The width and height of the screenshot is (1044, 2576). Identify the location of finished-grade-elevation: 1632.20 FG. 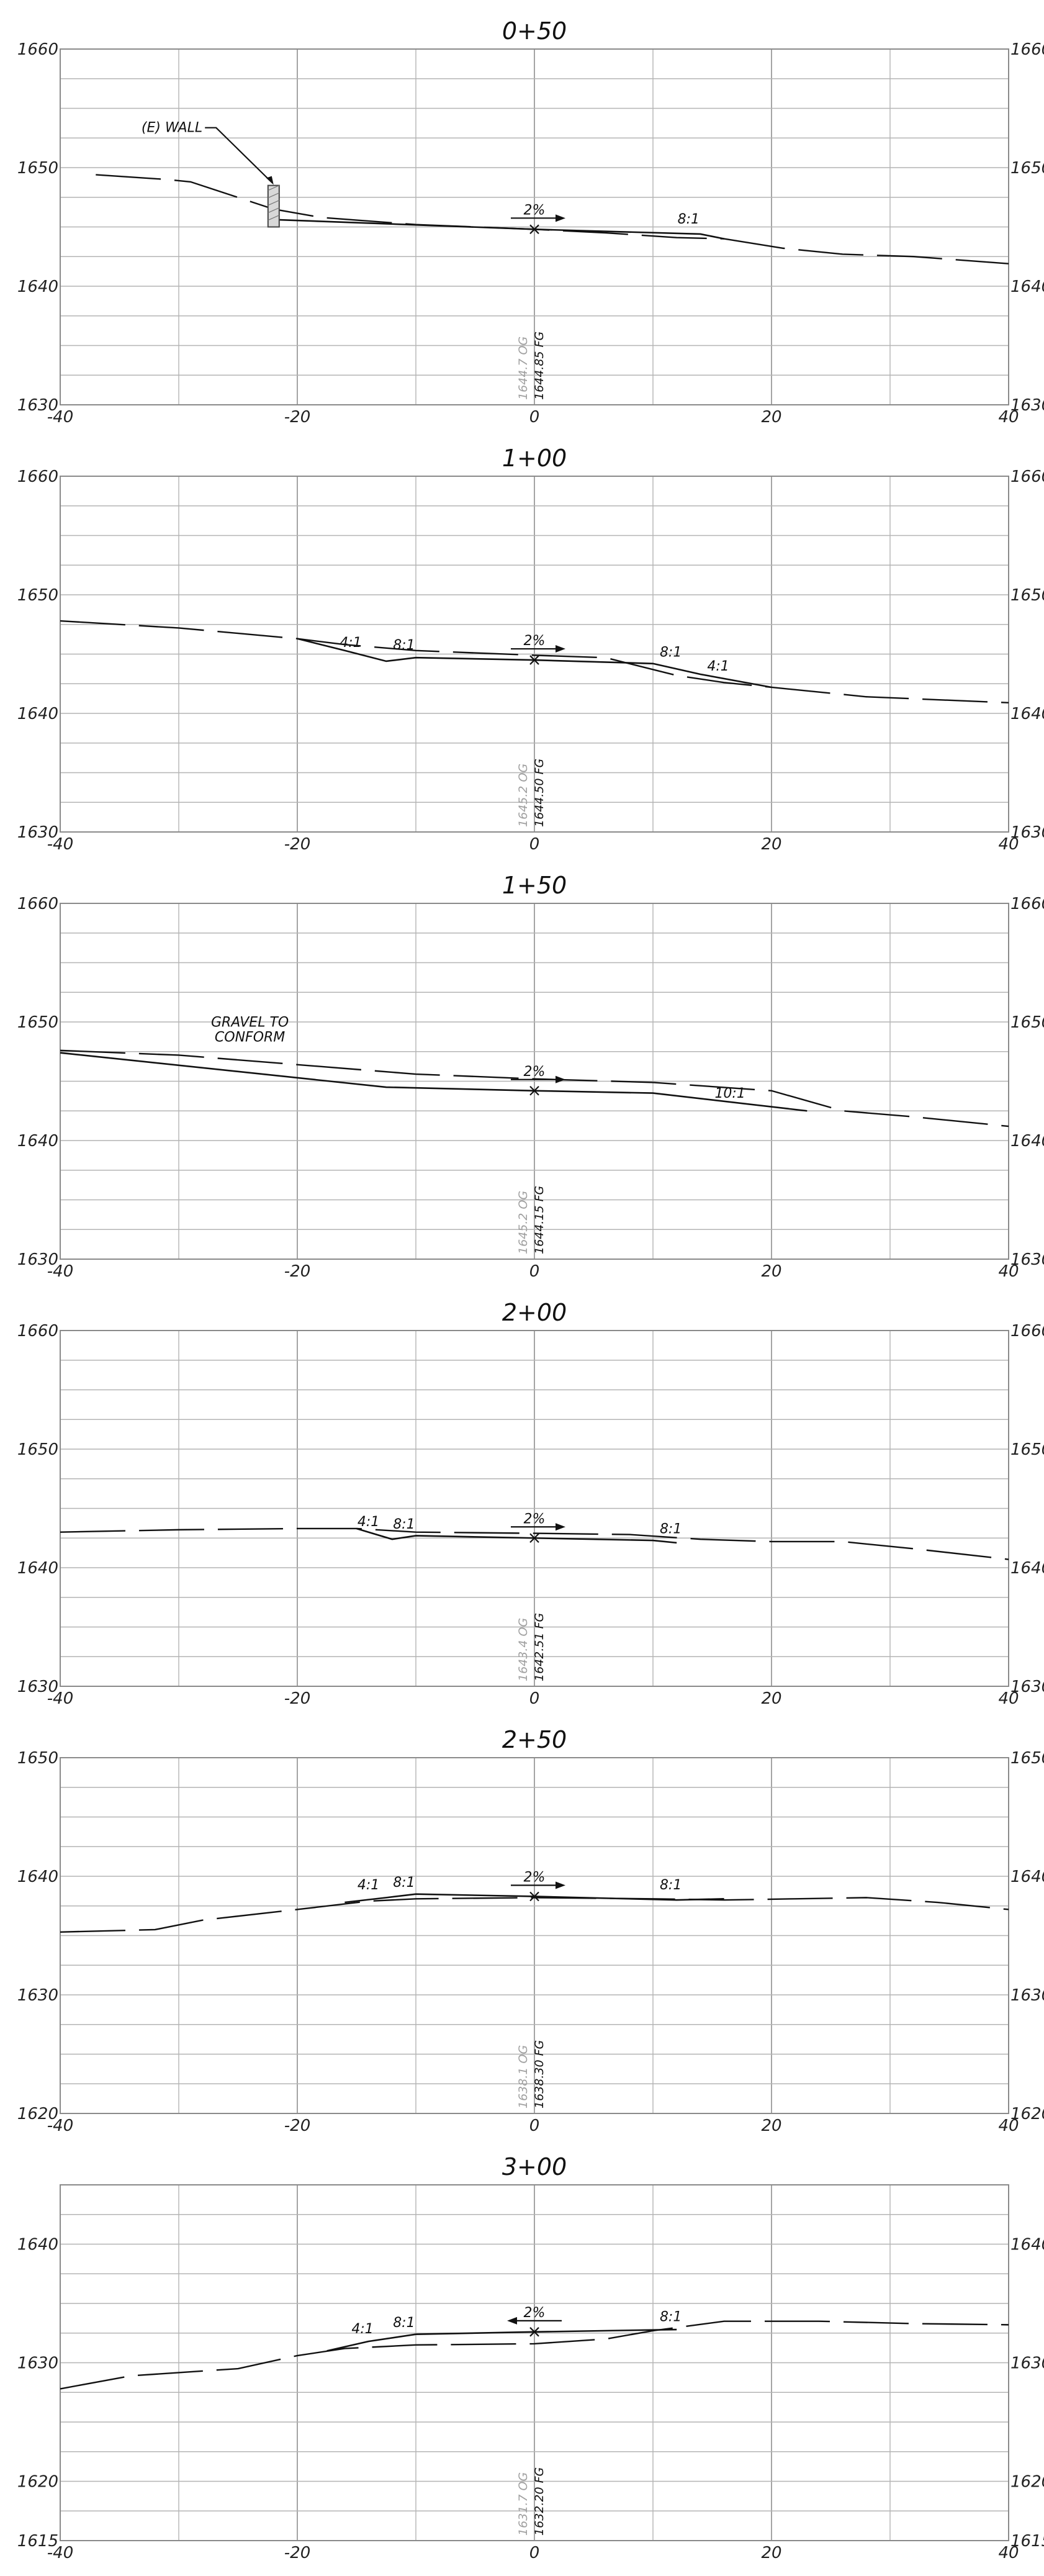
(539, 2501).